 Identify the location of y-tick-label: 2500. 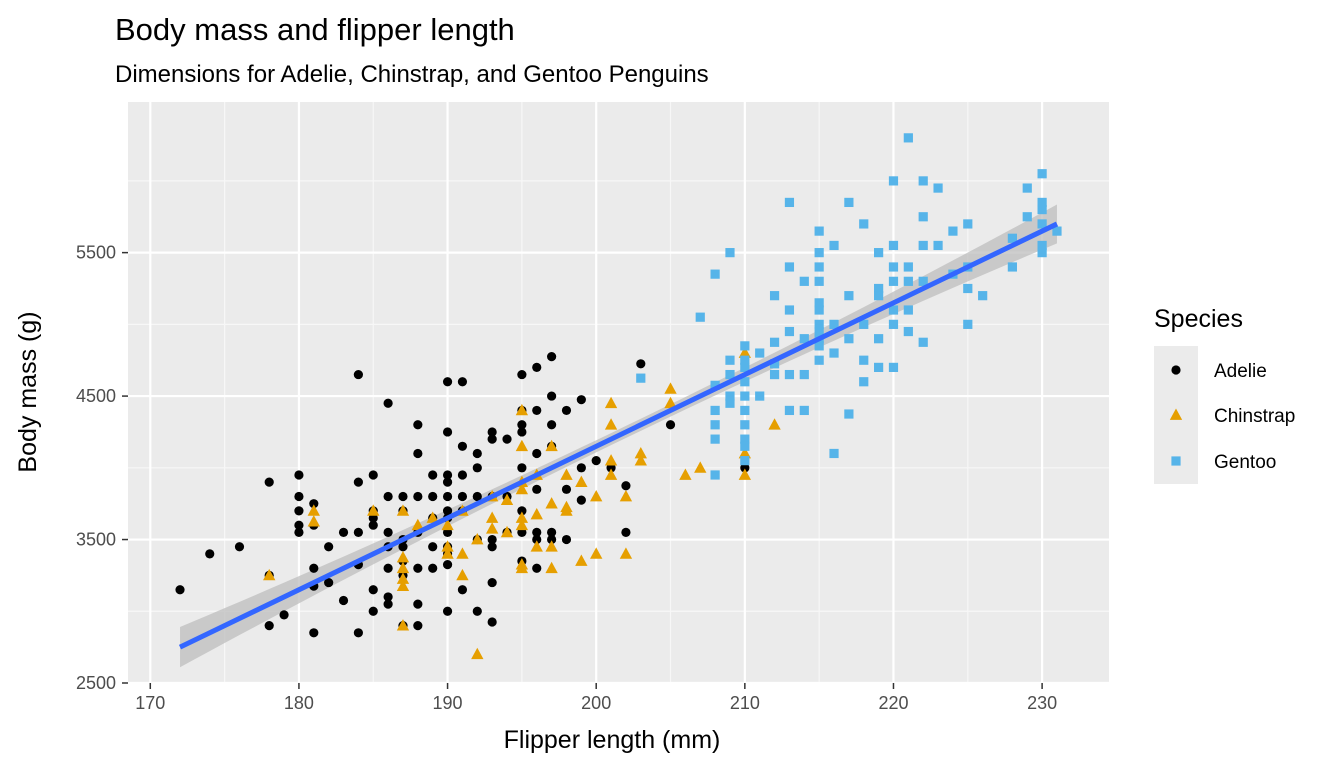
(96, 683).